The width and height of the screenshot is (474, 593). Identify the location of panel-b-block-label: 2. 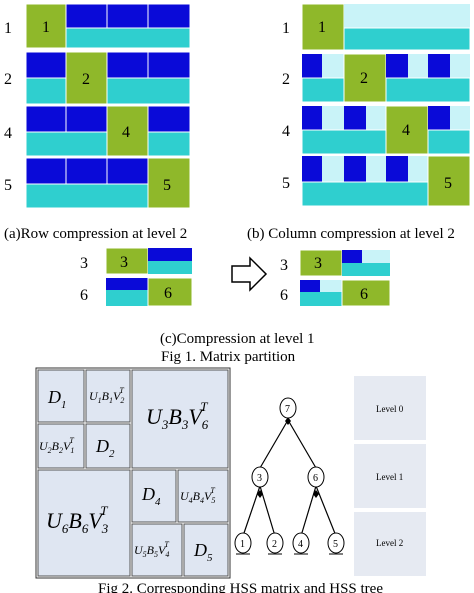
(364, 78).